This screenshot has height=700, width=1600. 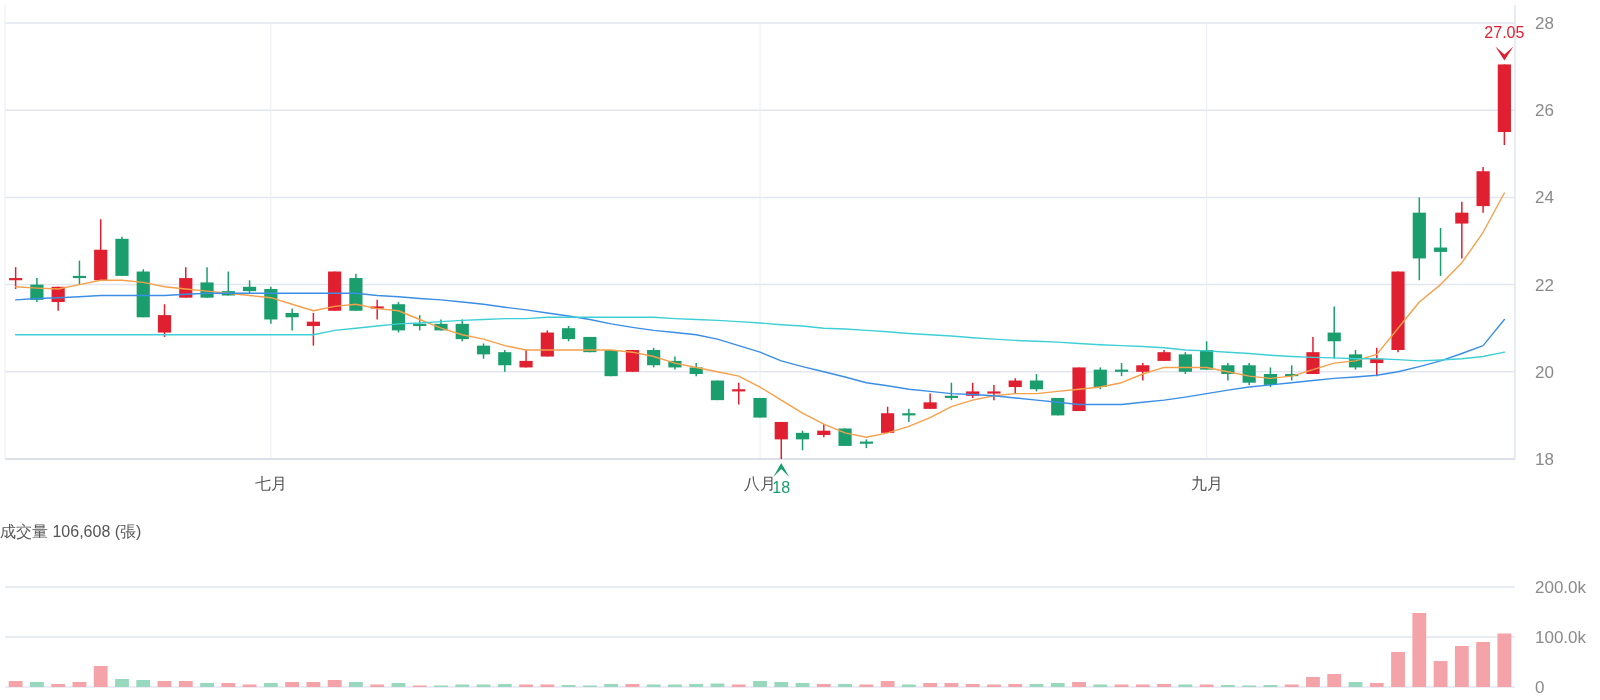 What do you see at coordinates (1544, 372) in the screenshot?
I see `y-tick-label: 20` at bounding box center [1544, 372].